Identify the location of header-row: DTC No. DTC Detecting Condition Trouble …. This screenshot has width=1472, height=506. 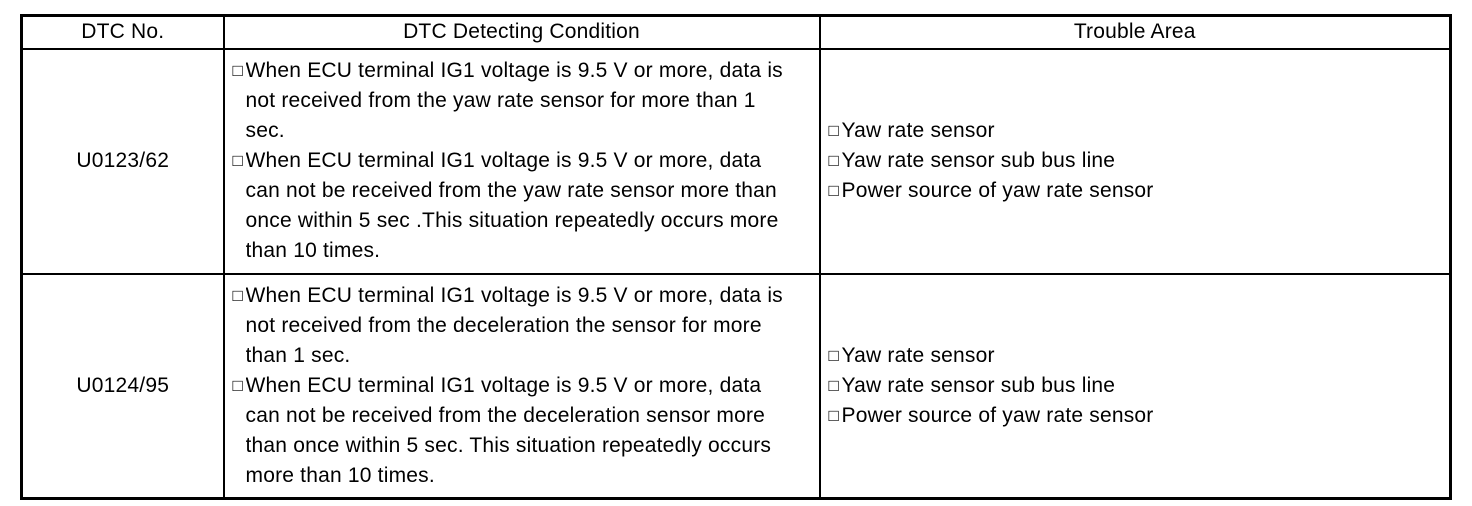
(736, 32).